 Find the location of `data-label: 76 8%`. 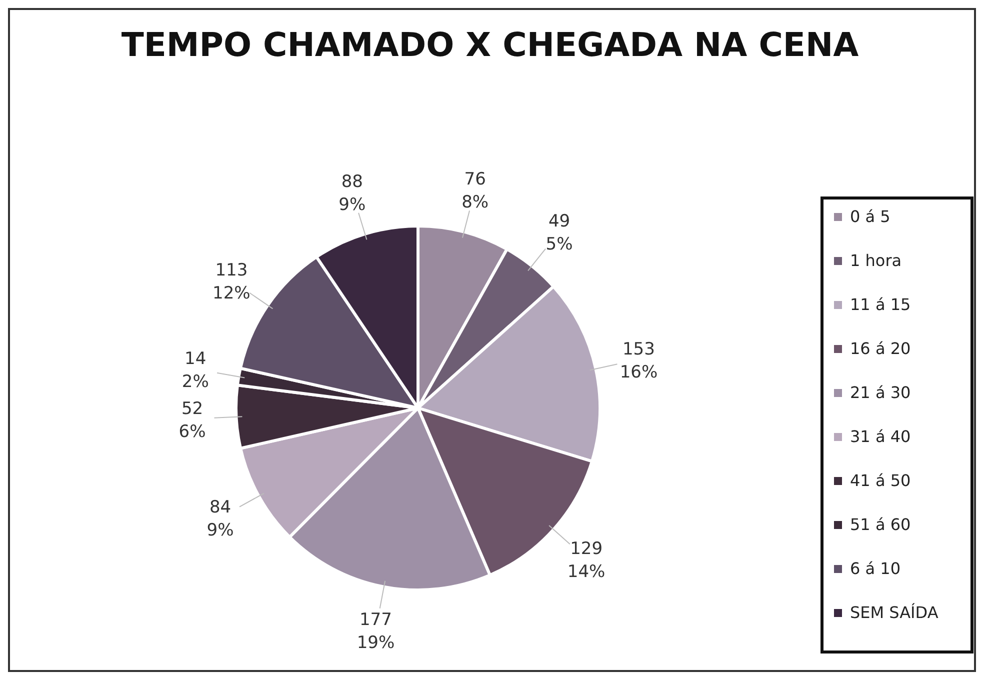

data-label: 76 8% is located at coordinates (475, 190).